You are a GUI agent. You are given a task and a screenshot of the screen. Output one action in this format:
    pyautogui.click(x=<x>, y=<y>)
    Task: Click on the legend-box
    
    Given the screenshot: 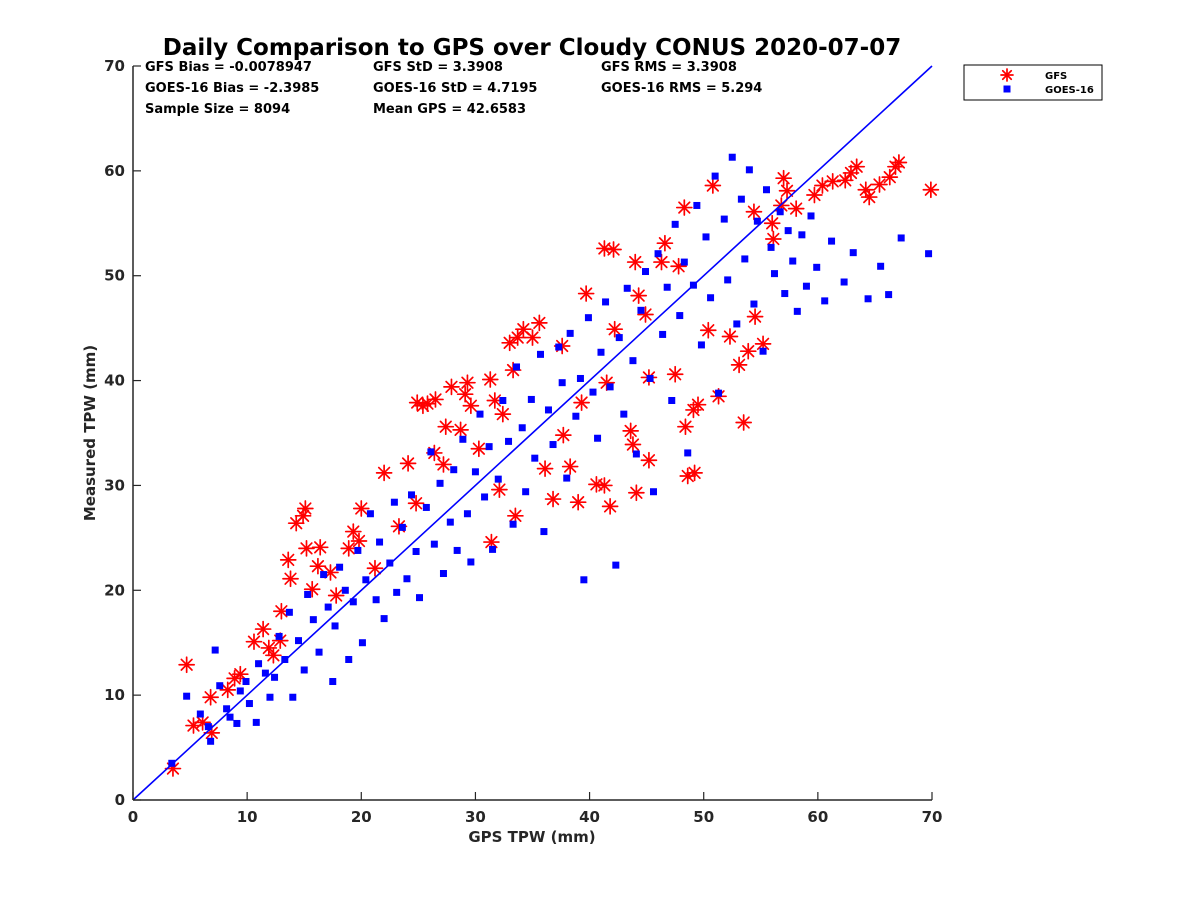 What is the action you would take?
    pyautogui.click(x=1033, y=82)
    